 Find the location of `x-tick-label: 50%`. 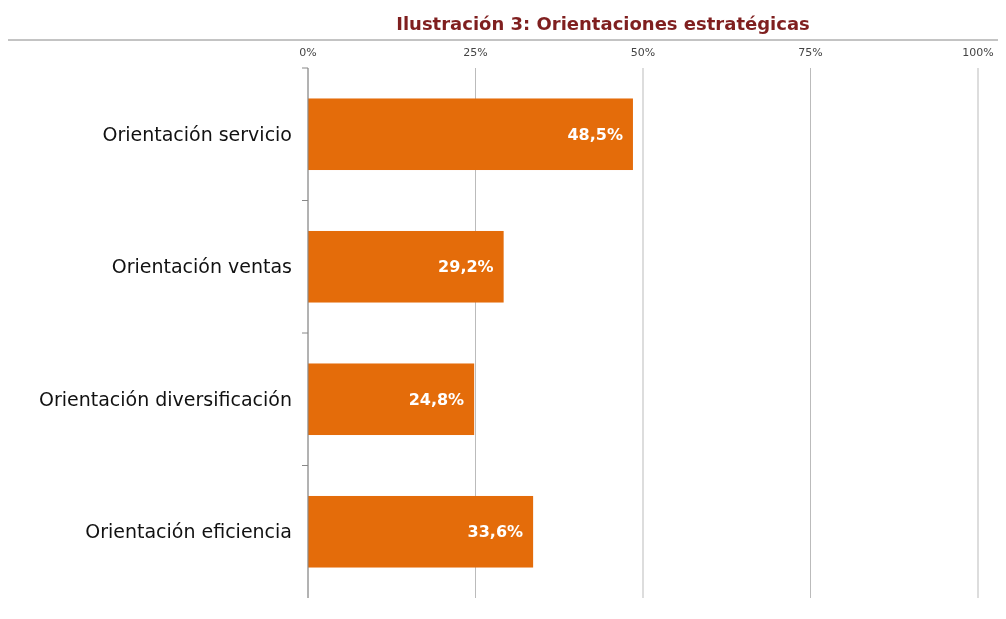

x-tick-label: 50% is located at coordinates (643, 52).